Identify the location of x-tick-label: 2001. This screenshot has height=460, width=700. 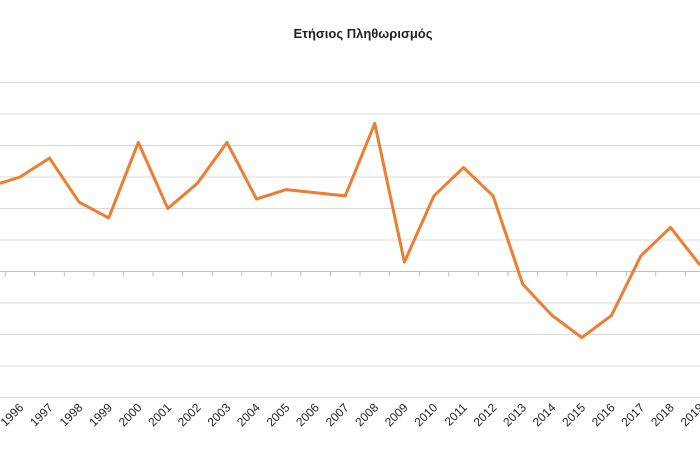
(159, 414).